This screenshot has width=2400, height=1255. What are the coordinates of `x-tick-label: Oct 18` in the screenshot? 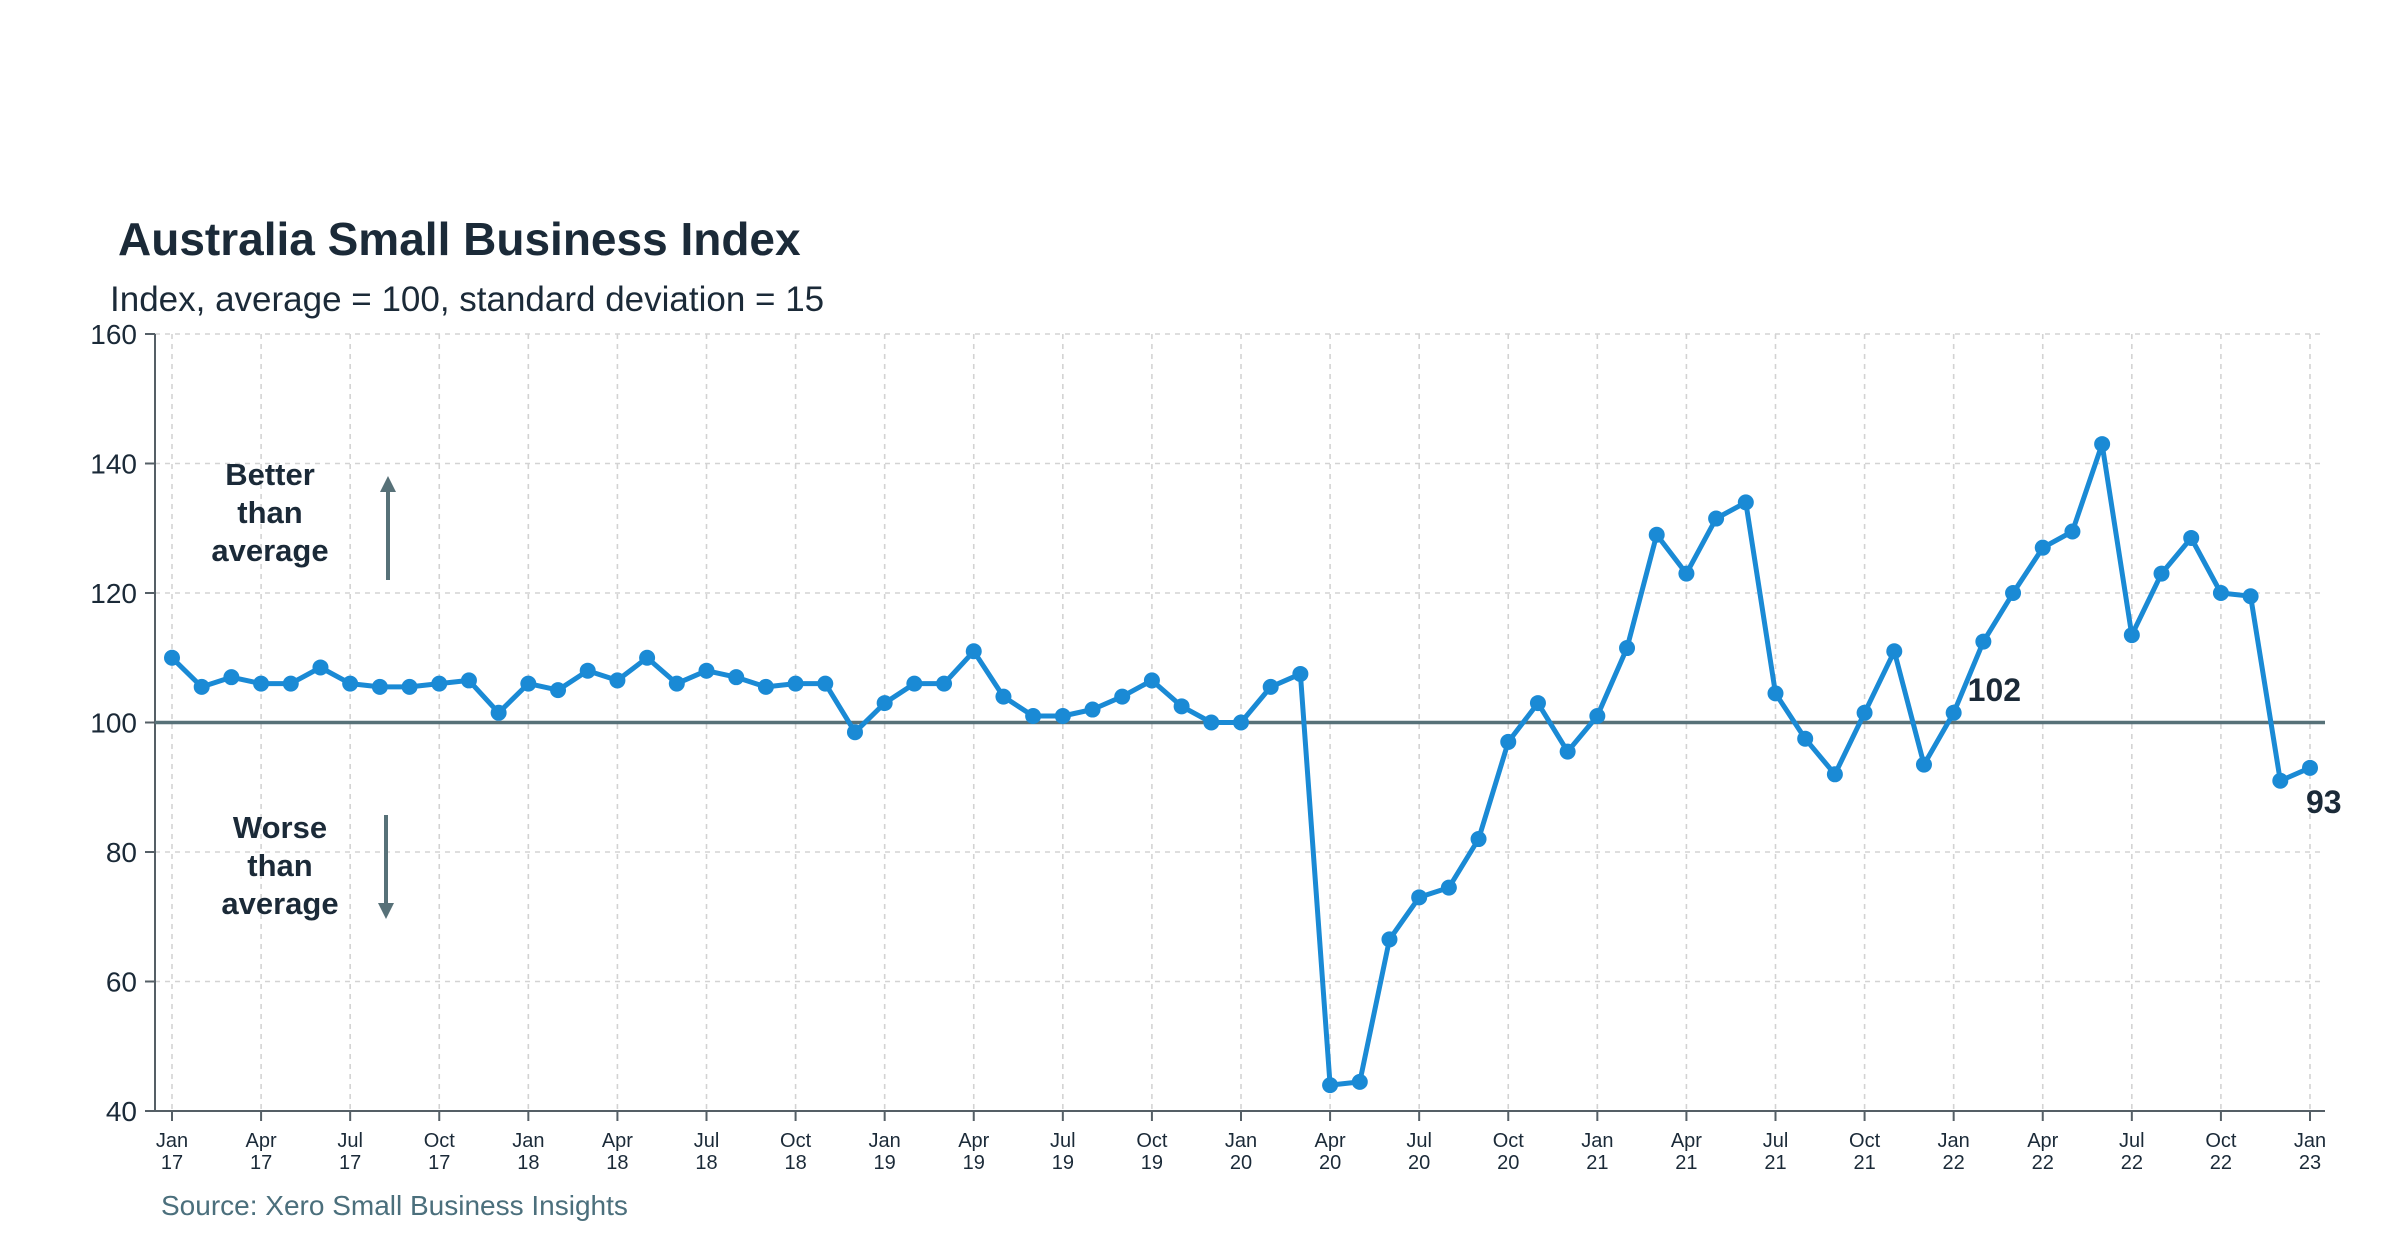 It's located at (796, 1152).